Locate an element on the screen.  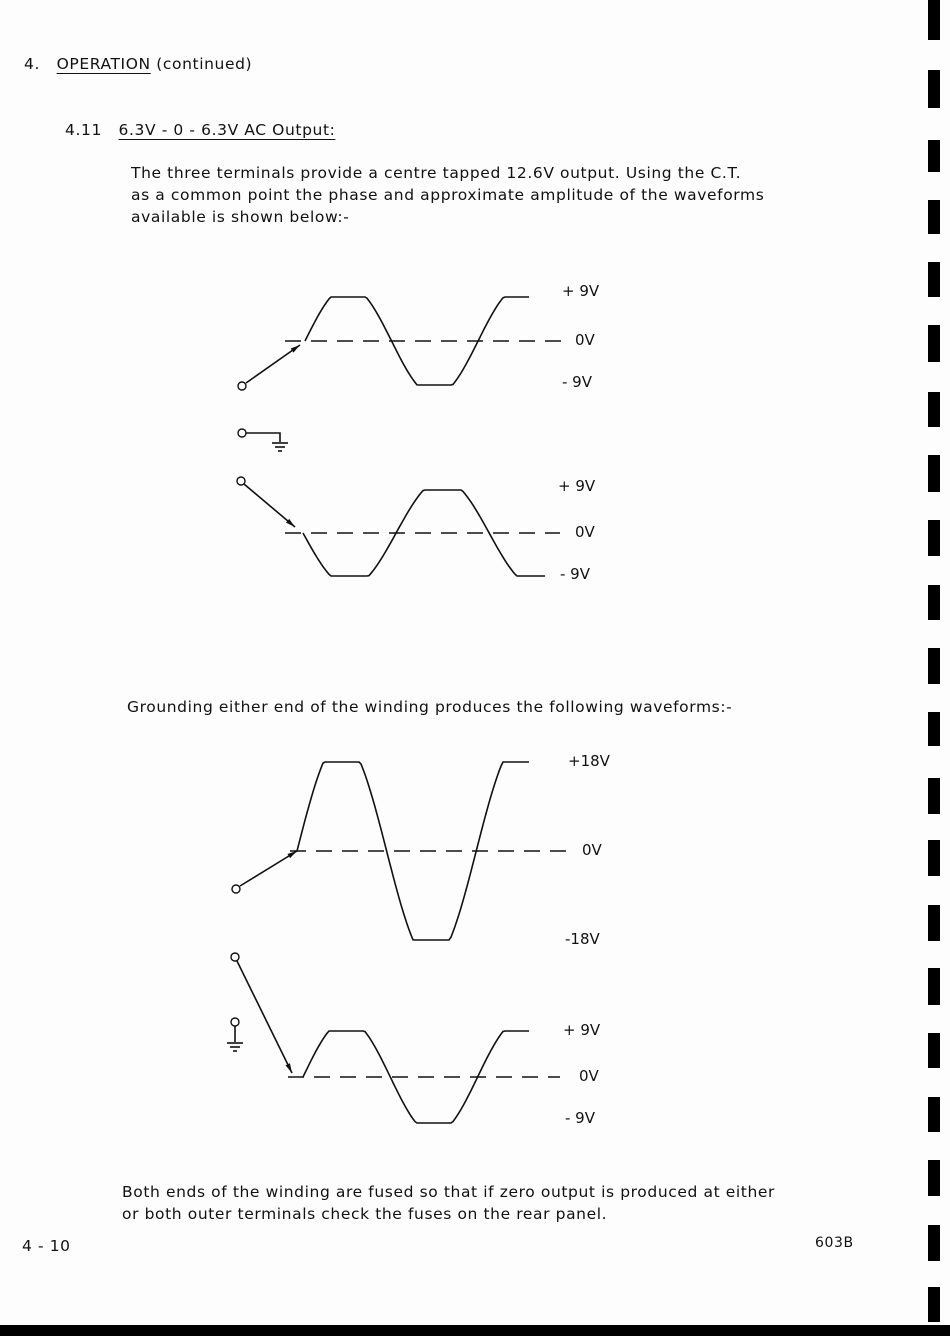
section-heading: 4. OPERATION (continued) is located at coordinates (138, 64).